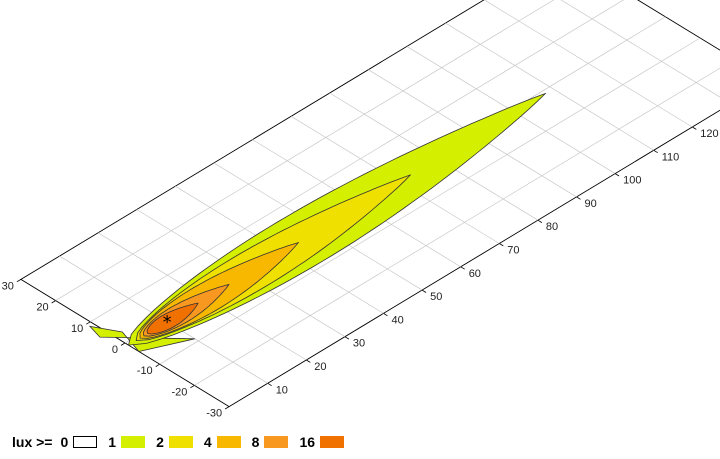 This screenshot has width=720, height=459. What do you see at coordinates (160, 442) in the screenshot?
I see `legend-label: 2` at bounding box center [160, 442].